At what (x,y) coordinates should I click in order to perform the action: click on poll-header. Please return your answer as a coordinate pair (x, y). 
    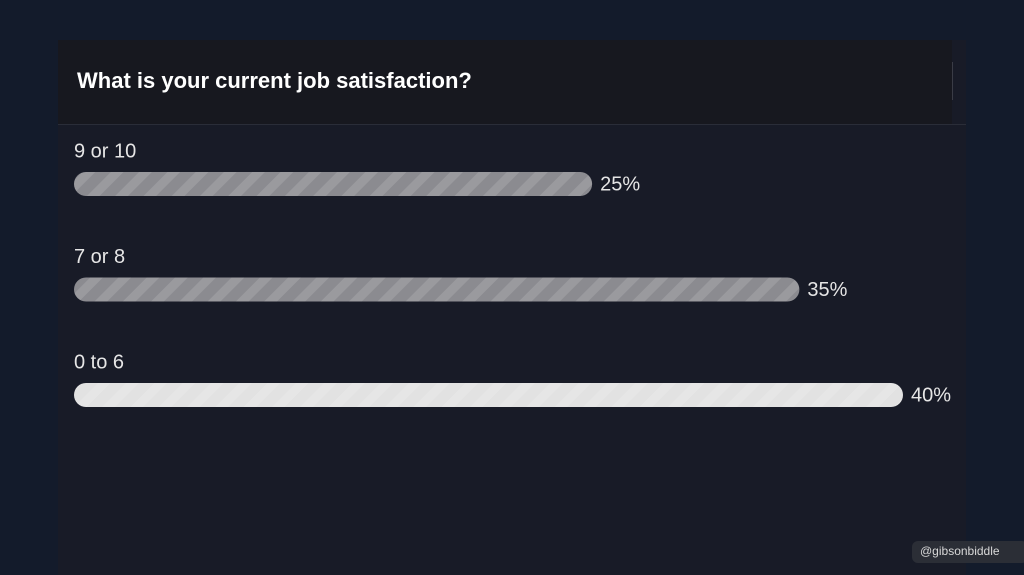
    Looking at the image, I should click on (505, 82).